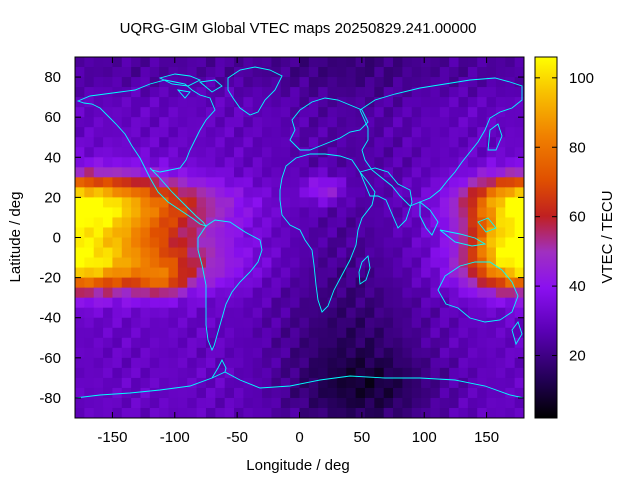 This screenshot has width=640, height=485. I want to click on x-tick-label: -150, so click(112, 437).